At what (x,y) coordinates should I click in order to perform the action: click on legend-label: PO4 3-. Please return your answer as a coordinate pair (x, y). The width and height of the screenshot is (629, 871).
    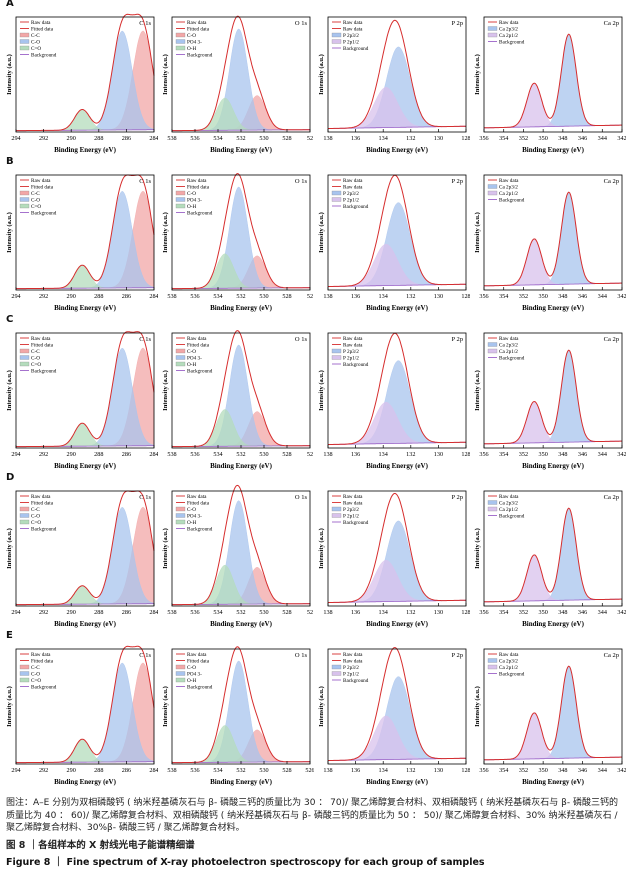
    Looking at the image, I should click on (194, 43).